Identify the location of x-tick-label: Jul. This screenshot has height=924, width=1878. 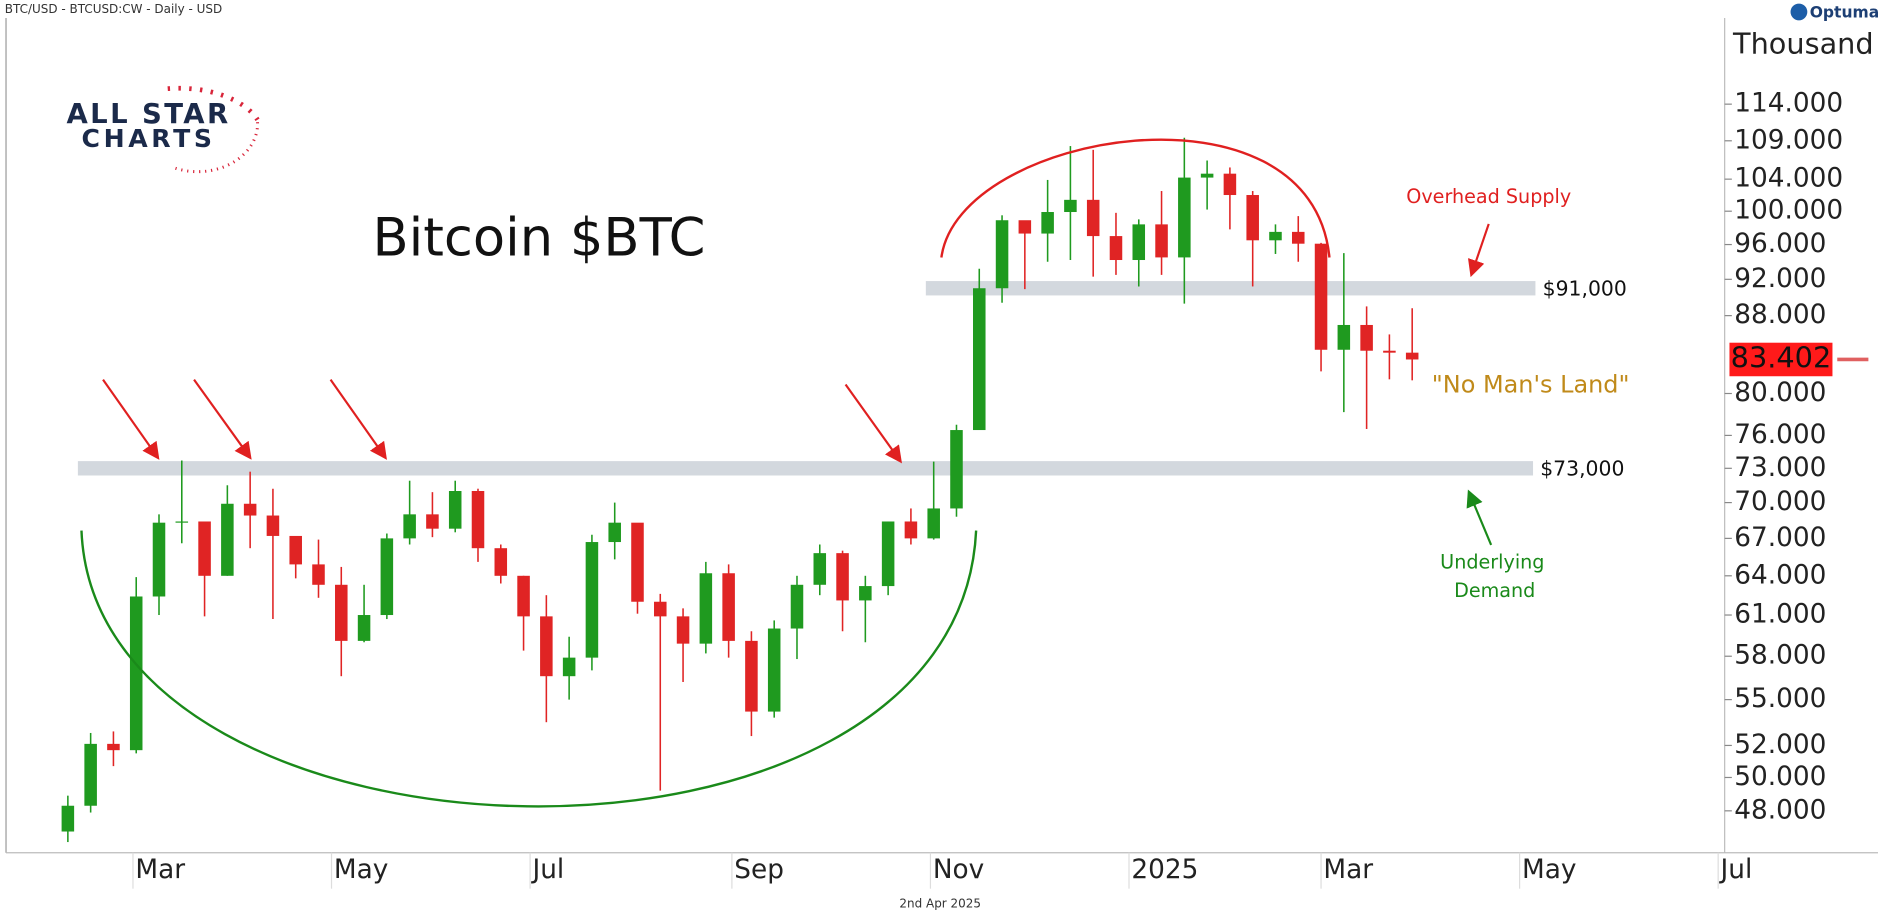
(1736, 870).